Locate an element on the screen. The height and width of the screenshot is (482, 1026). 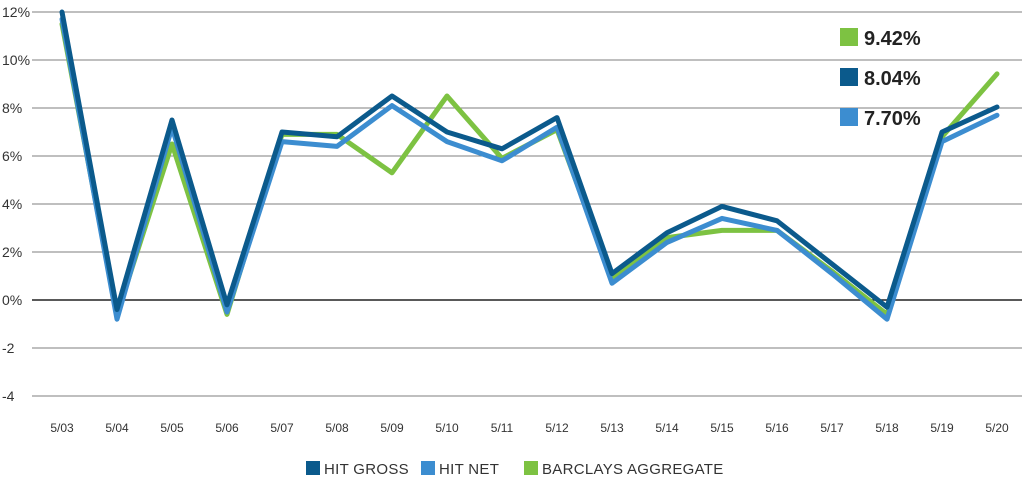
y-tick-label: 8% is located at coordinates (12, 108).